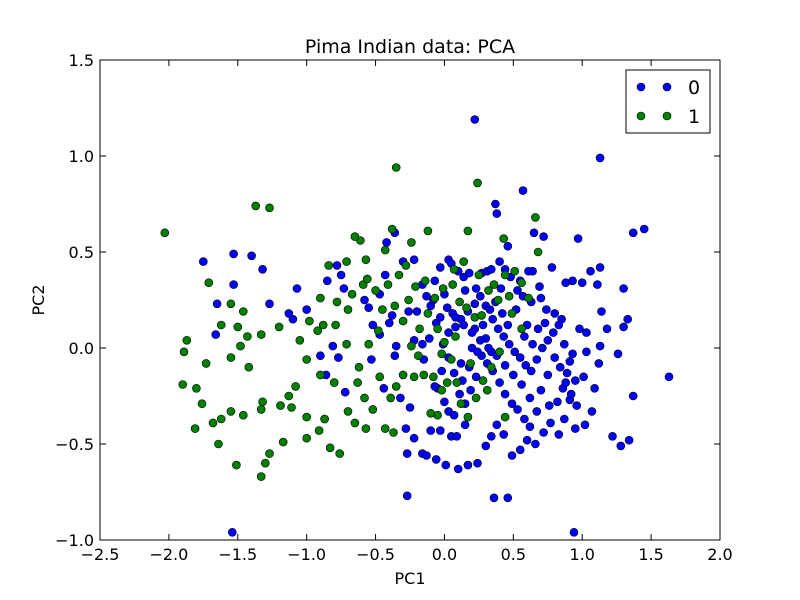  Describe the element at coordinates (81, 252) in the screenshot. I see `y-tick-label: 0.5` at that location.